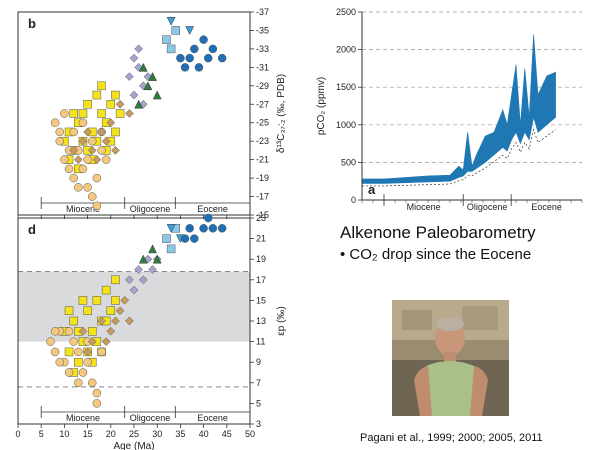 The width and height of the screenshot is (600, 450). Describe the element at coordinates (262, 12) in the screenshot. I see `y-tick-label: -37` at that location.